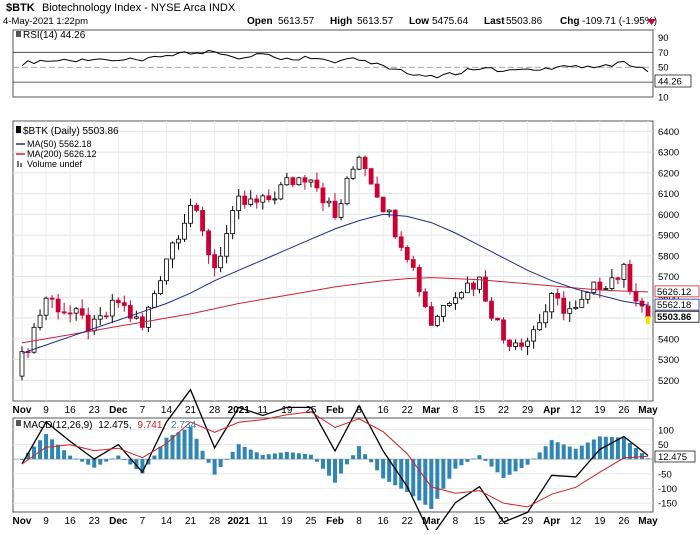  Describe the element at coordinates (648, 410) in the screenshot. I see `x-tick-label: May` at that location.